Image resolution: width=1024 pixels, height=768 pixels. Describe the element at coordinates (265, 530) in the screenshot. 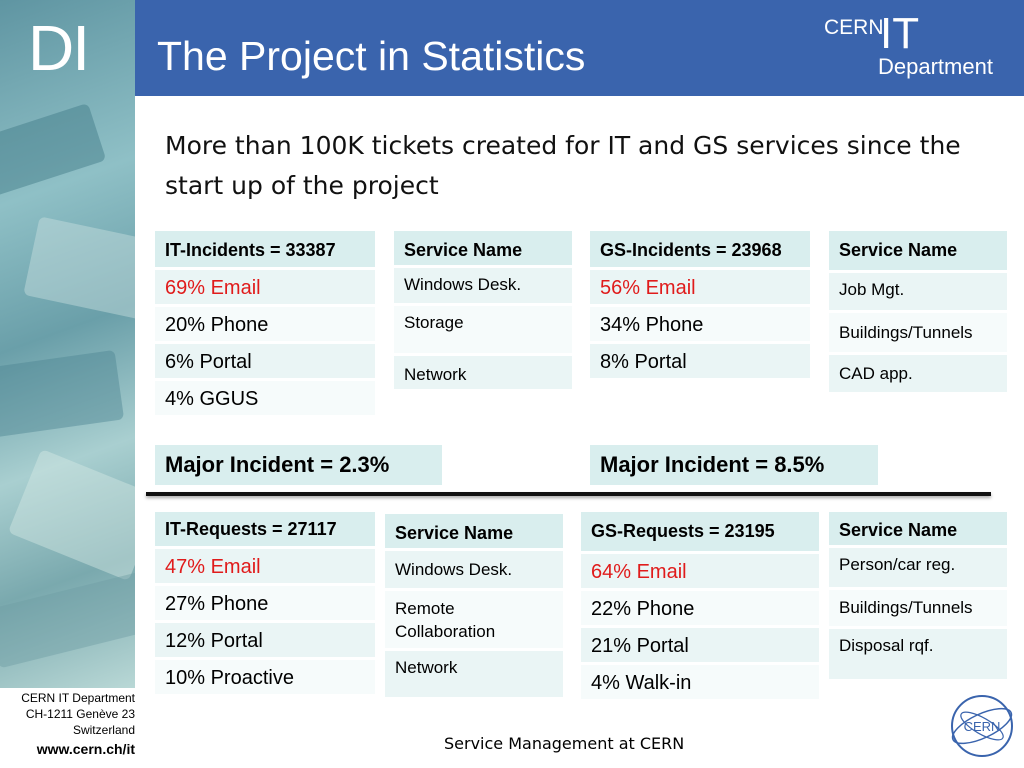

I see `table-header: IT-Requests = 27117` at that location.